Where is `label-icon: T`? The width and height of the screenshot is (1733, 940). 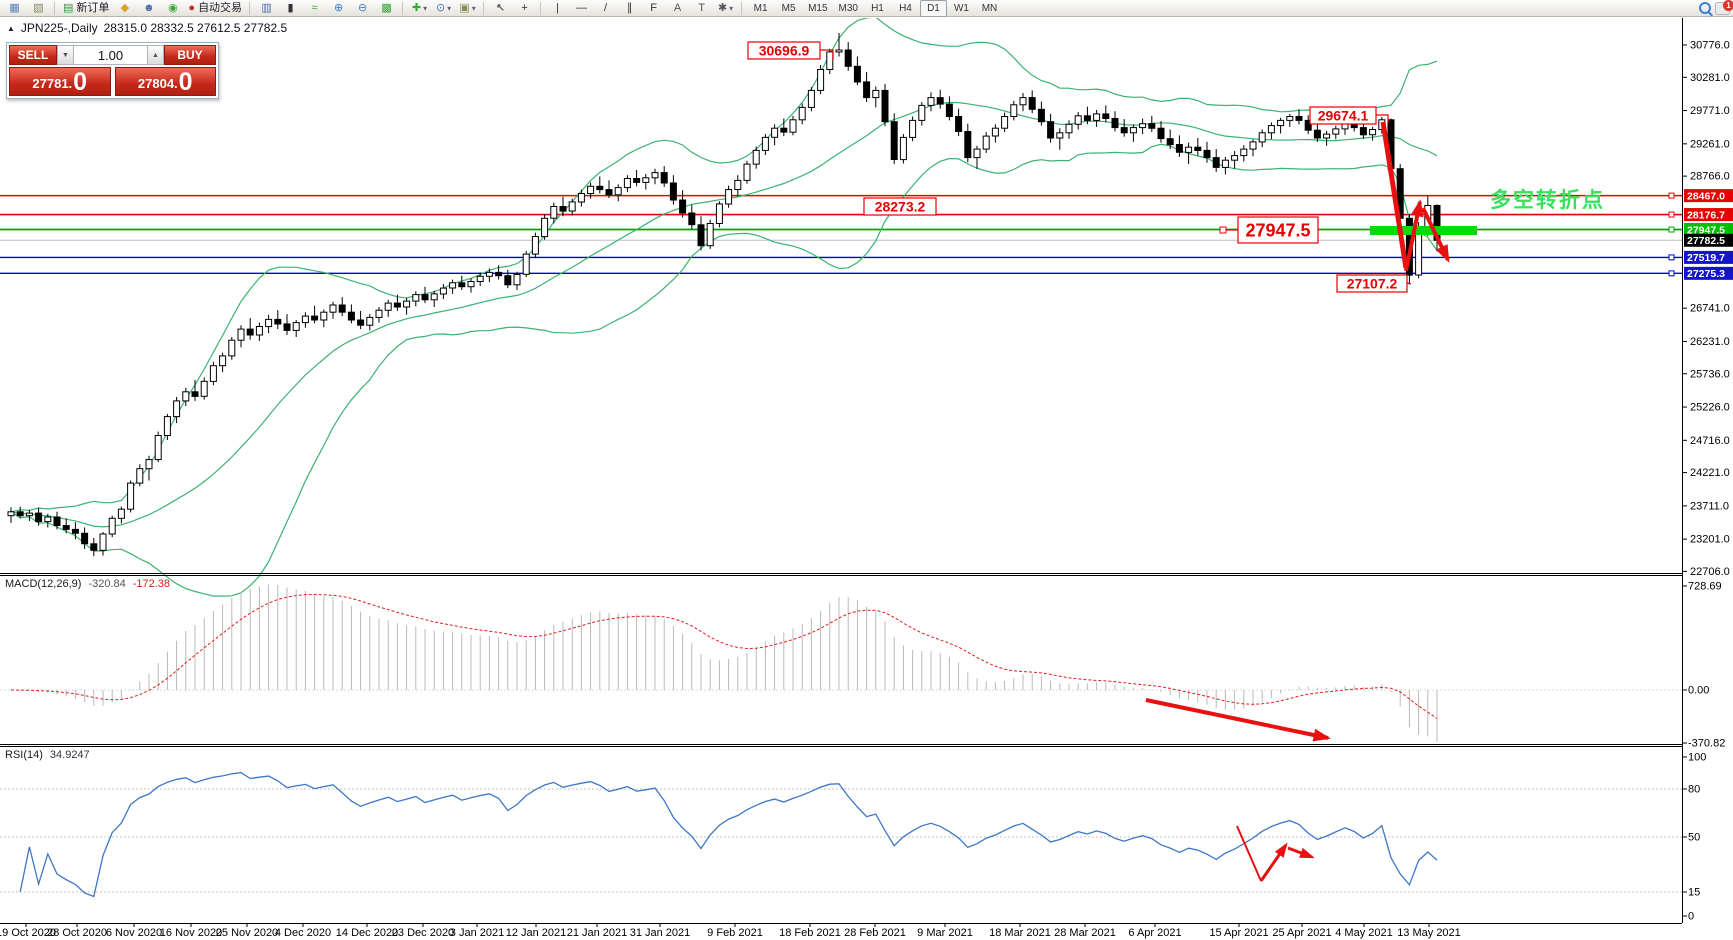 label-icon: T is located at coordinates (701, 8).